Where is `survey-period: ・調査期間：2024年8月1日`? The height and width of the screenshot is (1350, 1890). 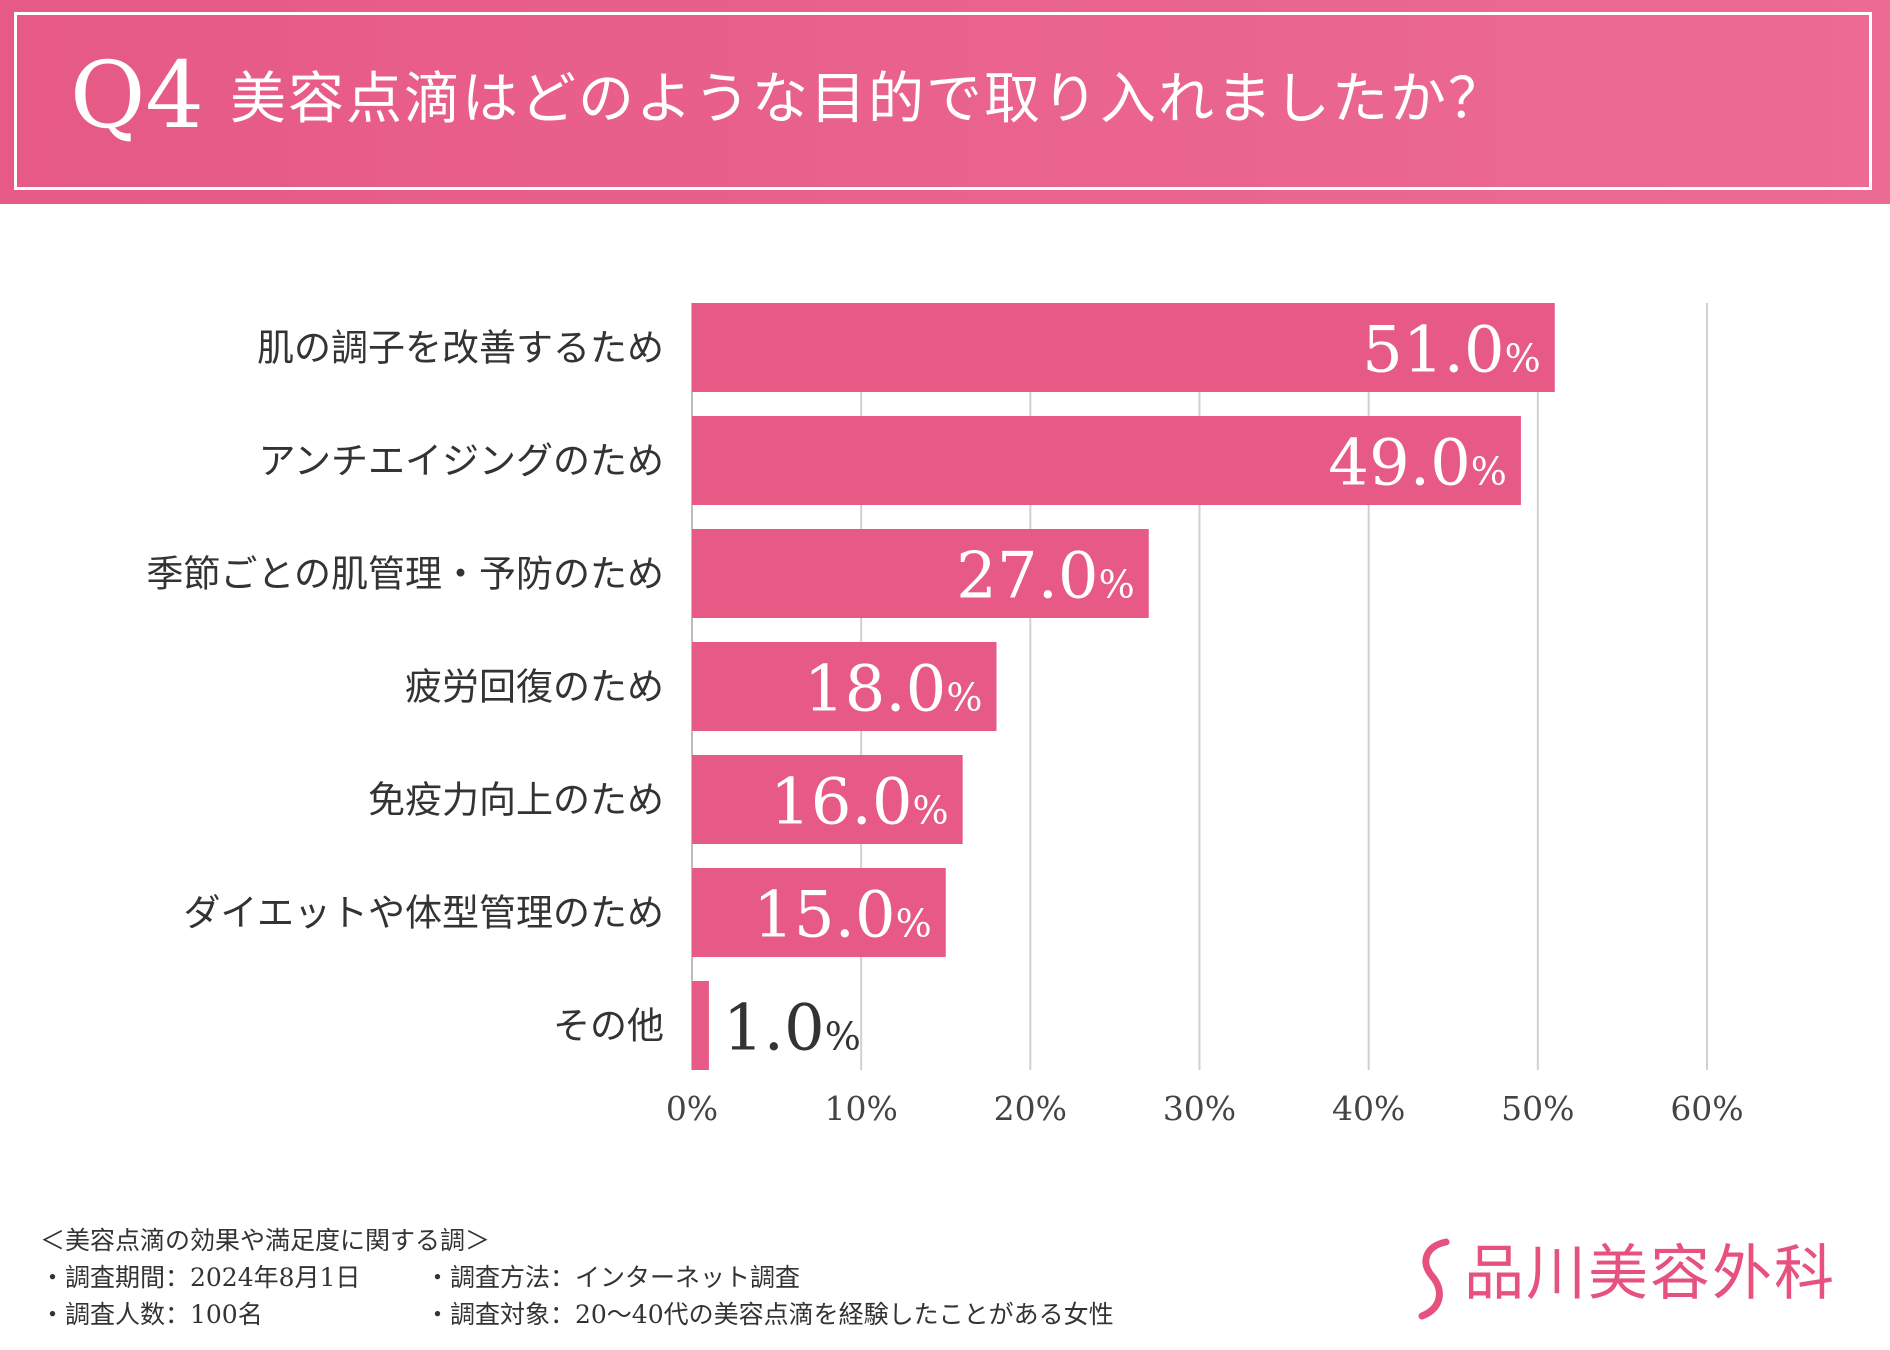 survey-period: ・調査期間：2024年8月1日 is located at coordinates (200, 1277).